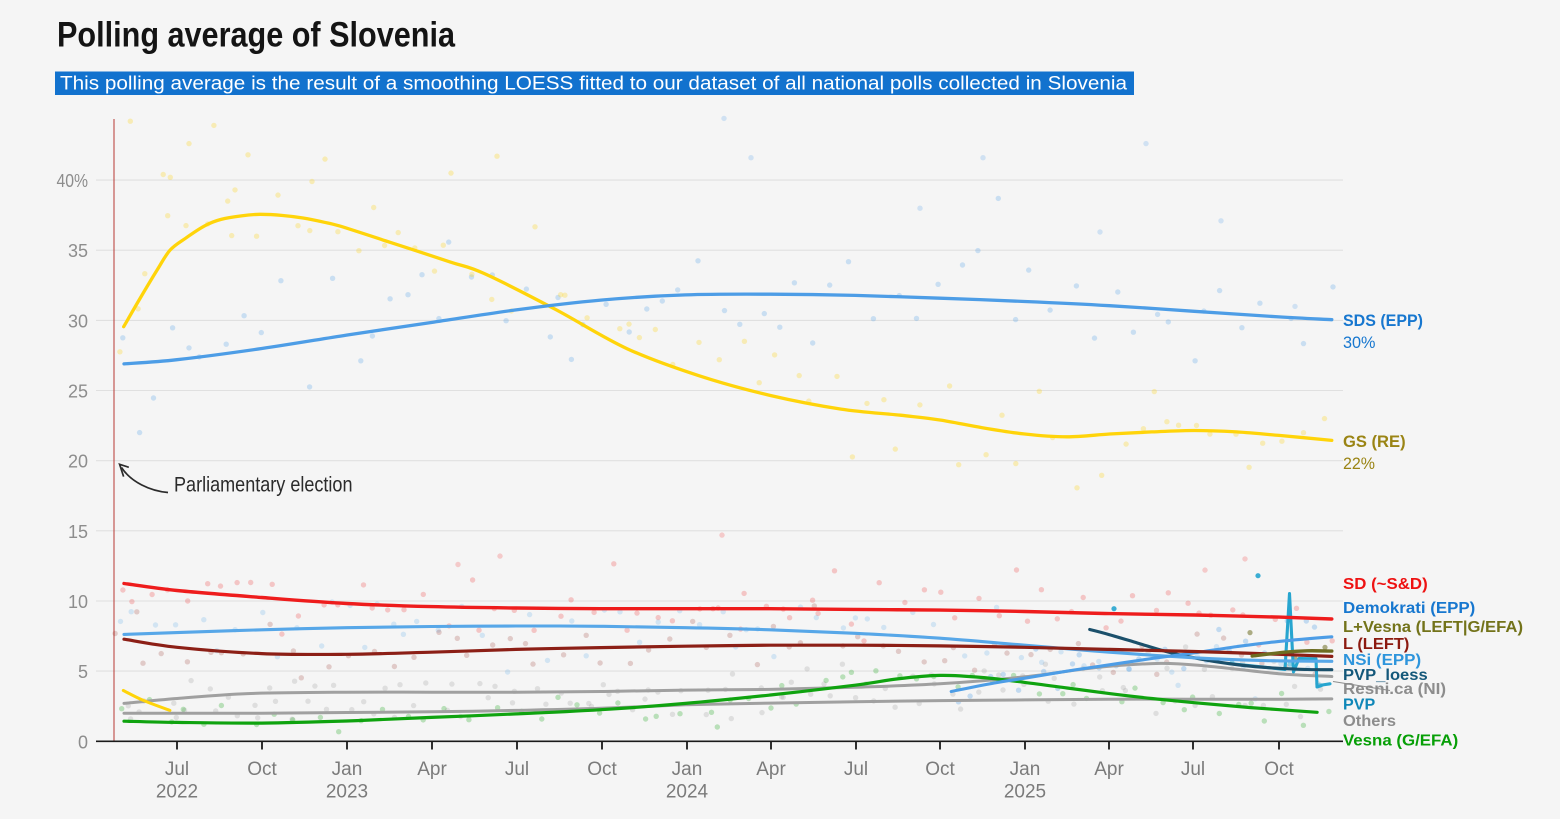  Describe the element at coordinates (687, 792) in the screenshot. I see `svg-text: 2024` at that location.